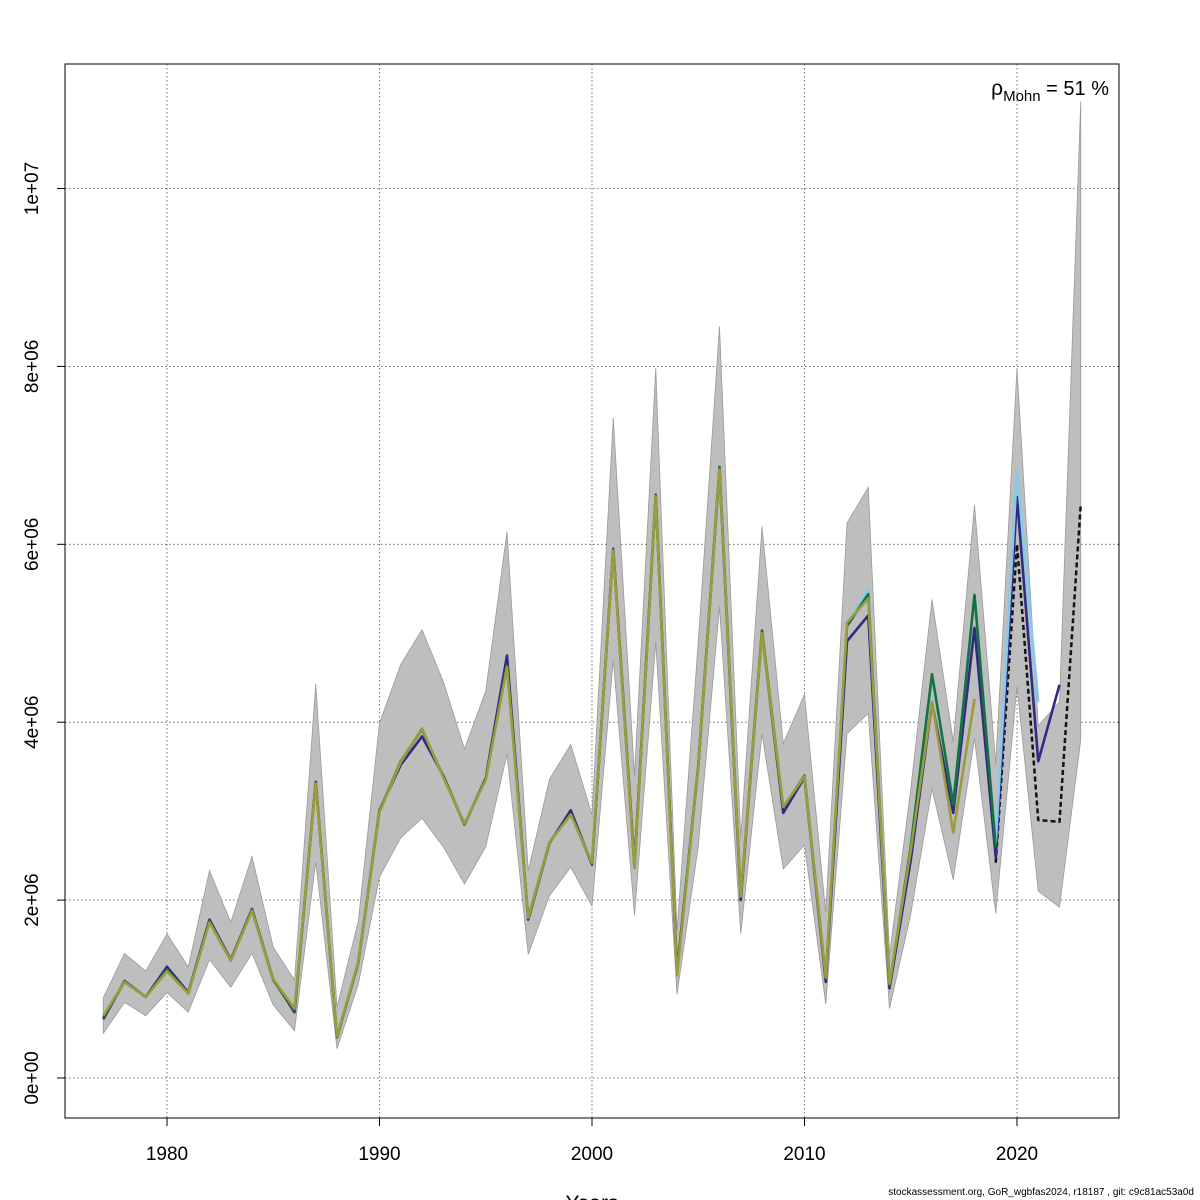 Image resolution: width=1200 pixels, height=1200 pixels. What do you see at coordinates (32, 366) in the screenshot?
I see `y-tick-label: 8e+06` at bounding box center [32, 366].